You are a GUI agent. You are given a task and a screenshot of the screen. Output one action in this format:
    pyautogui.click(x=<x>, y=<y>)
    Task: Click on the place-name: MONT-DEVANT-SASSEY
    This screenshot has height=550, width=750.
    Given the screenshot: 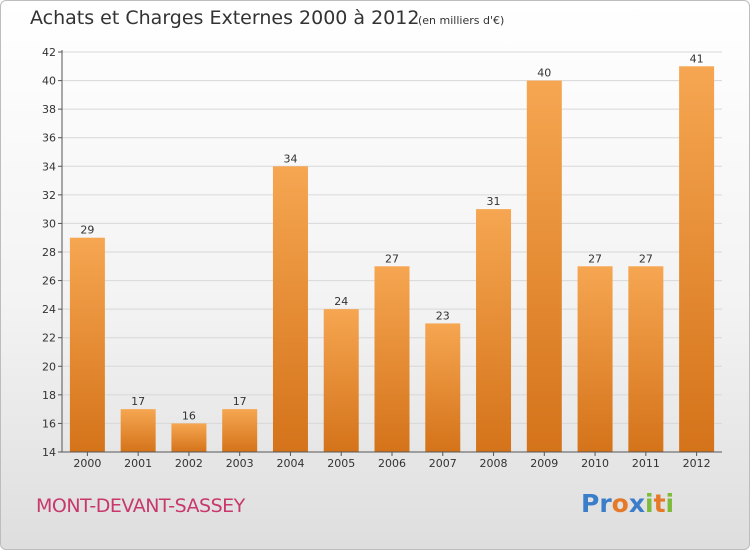 What is the action you would take?
    pyautogui.click(x=140, y=506)
    